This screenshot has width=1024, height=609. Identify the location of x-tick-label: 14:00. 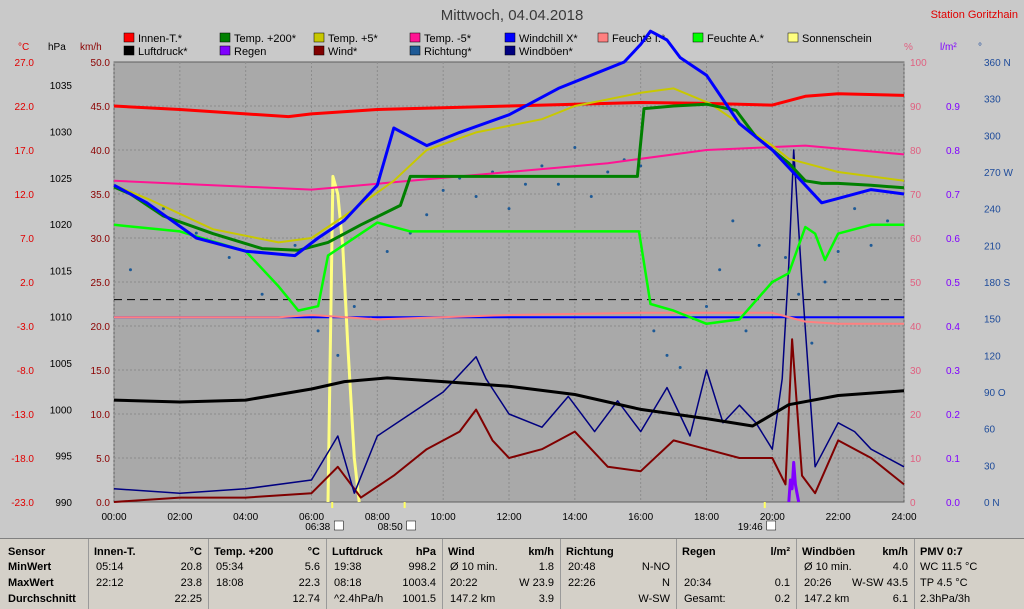
(574, 517).